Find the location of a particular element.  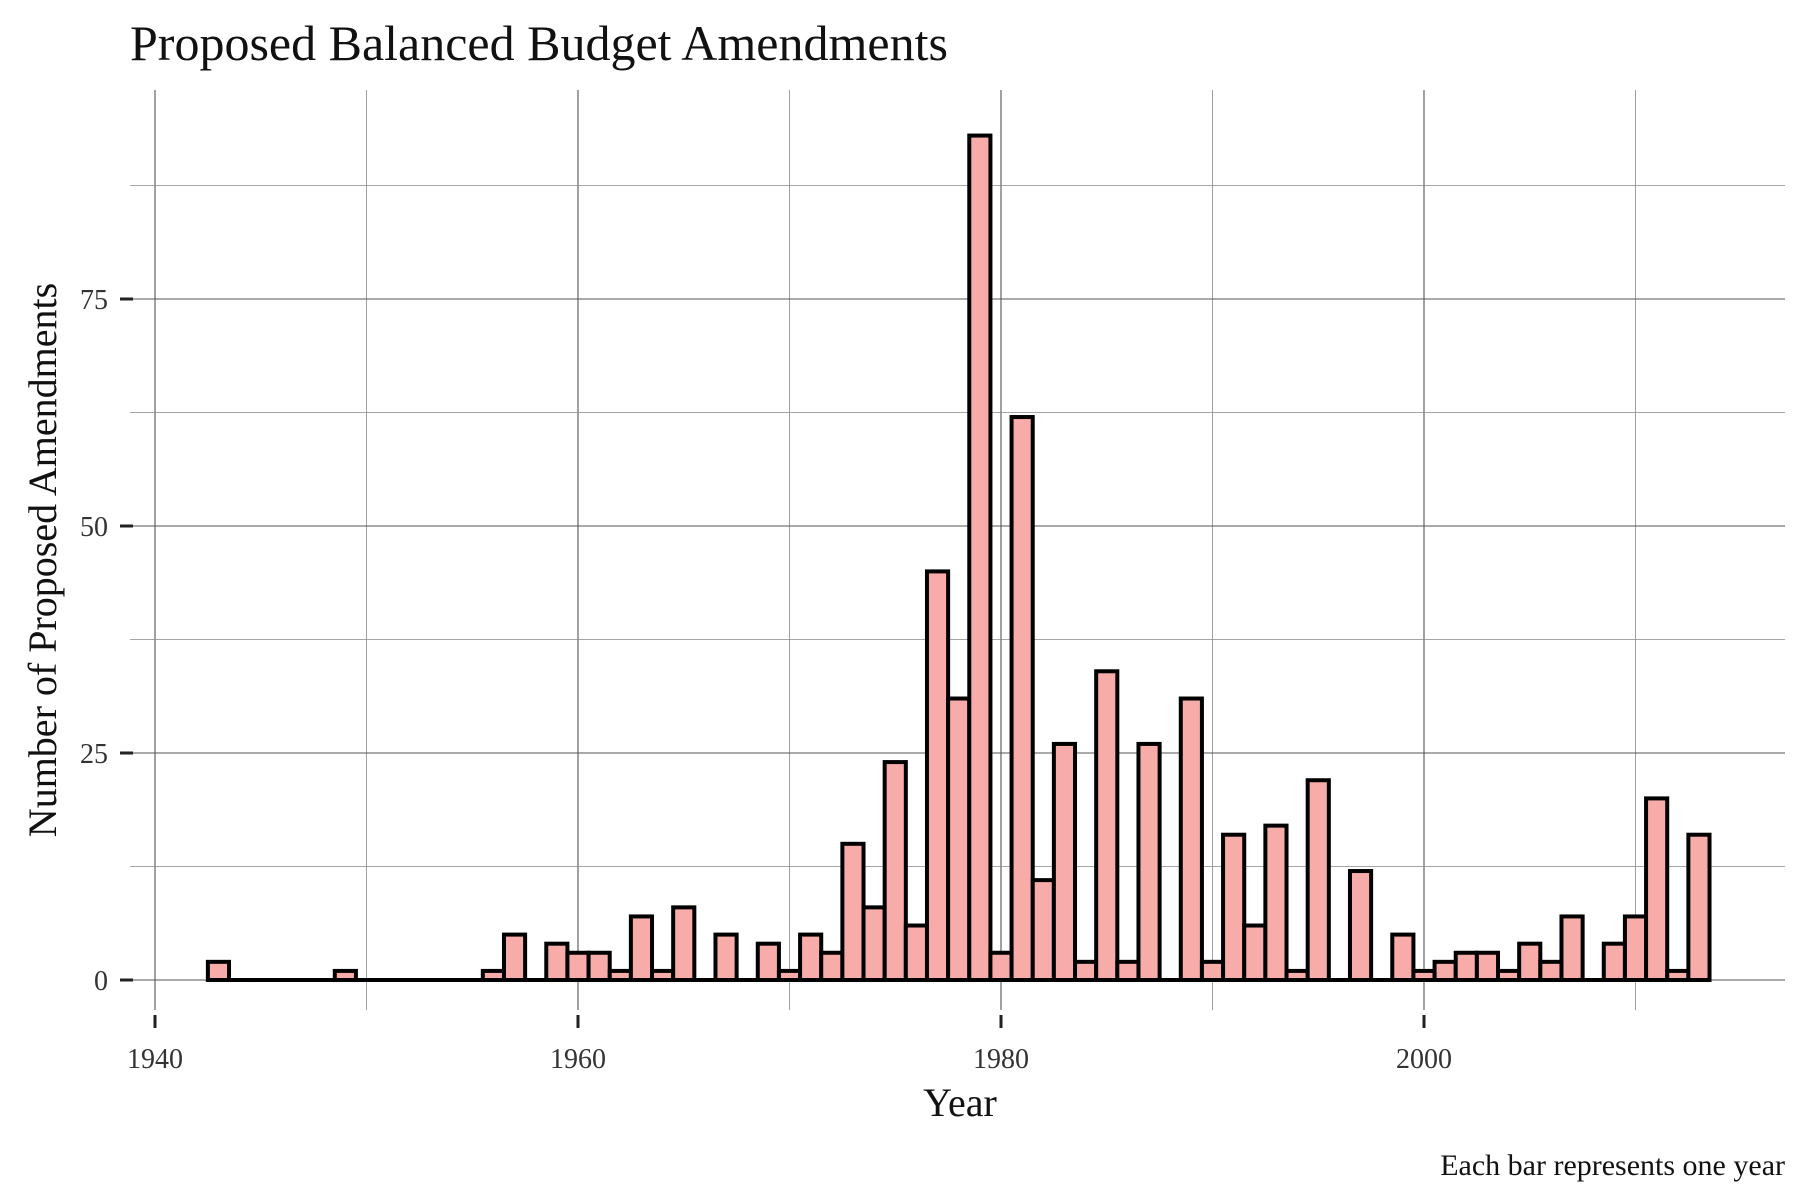

bar-1977 is located at coordinates (937, 776).